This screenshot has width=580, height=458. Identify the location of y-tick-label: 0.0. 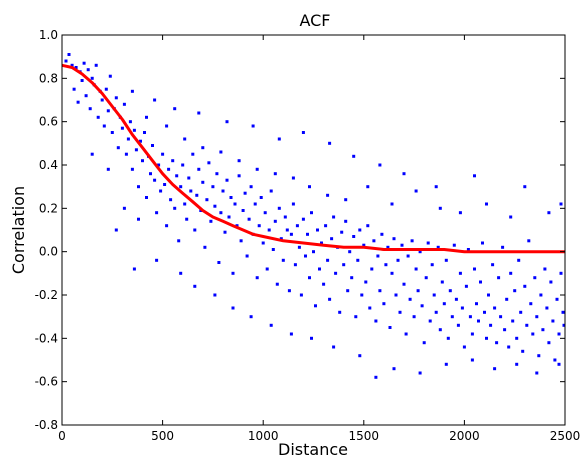
(48, 252).